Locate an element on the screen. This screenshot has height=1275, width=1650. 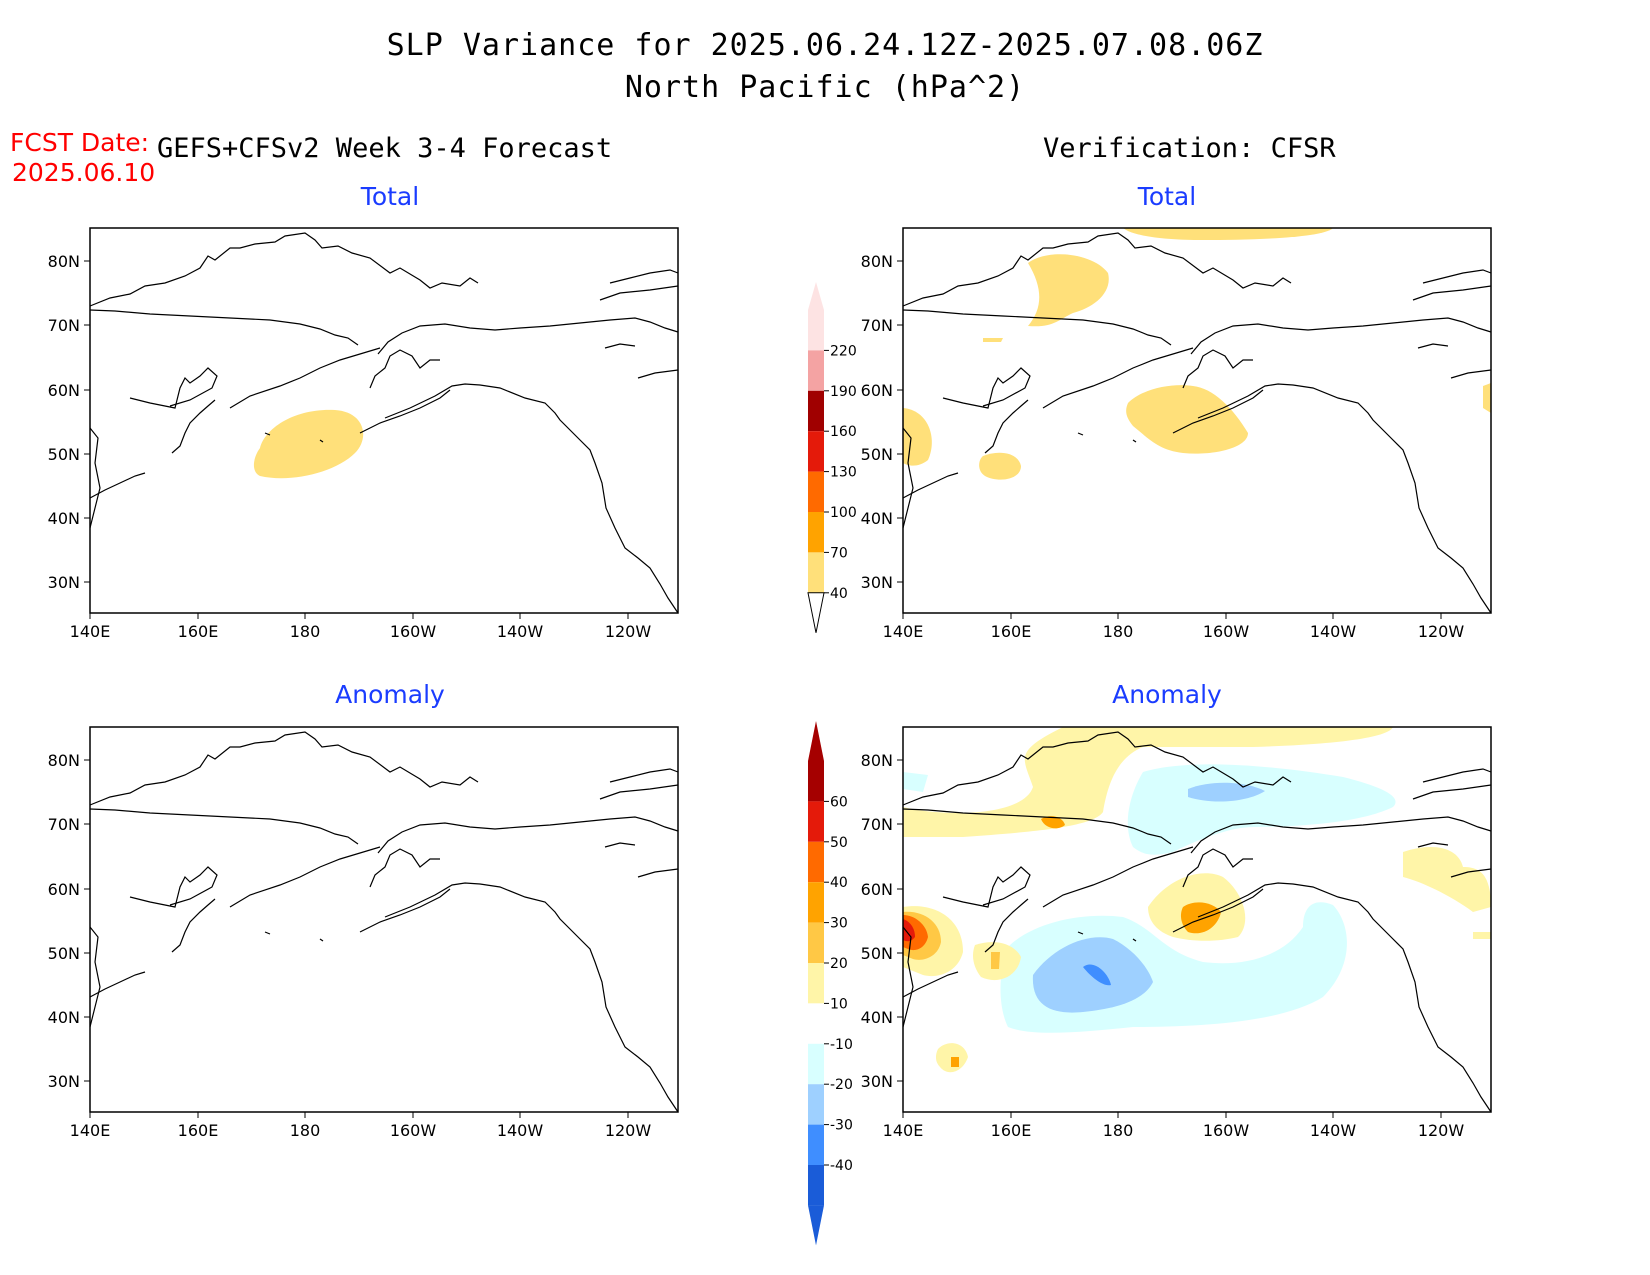
verification-total-map is located at coordinates (1197, 420).